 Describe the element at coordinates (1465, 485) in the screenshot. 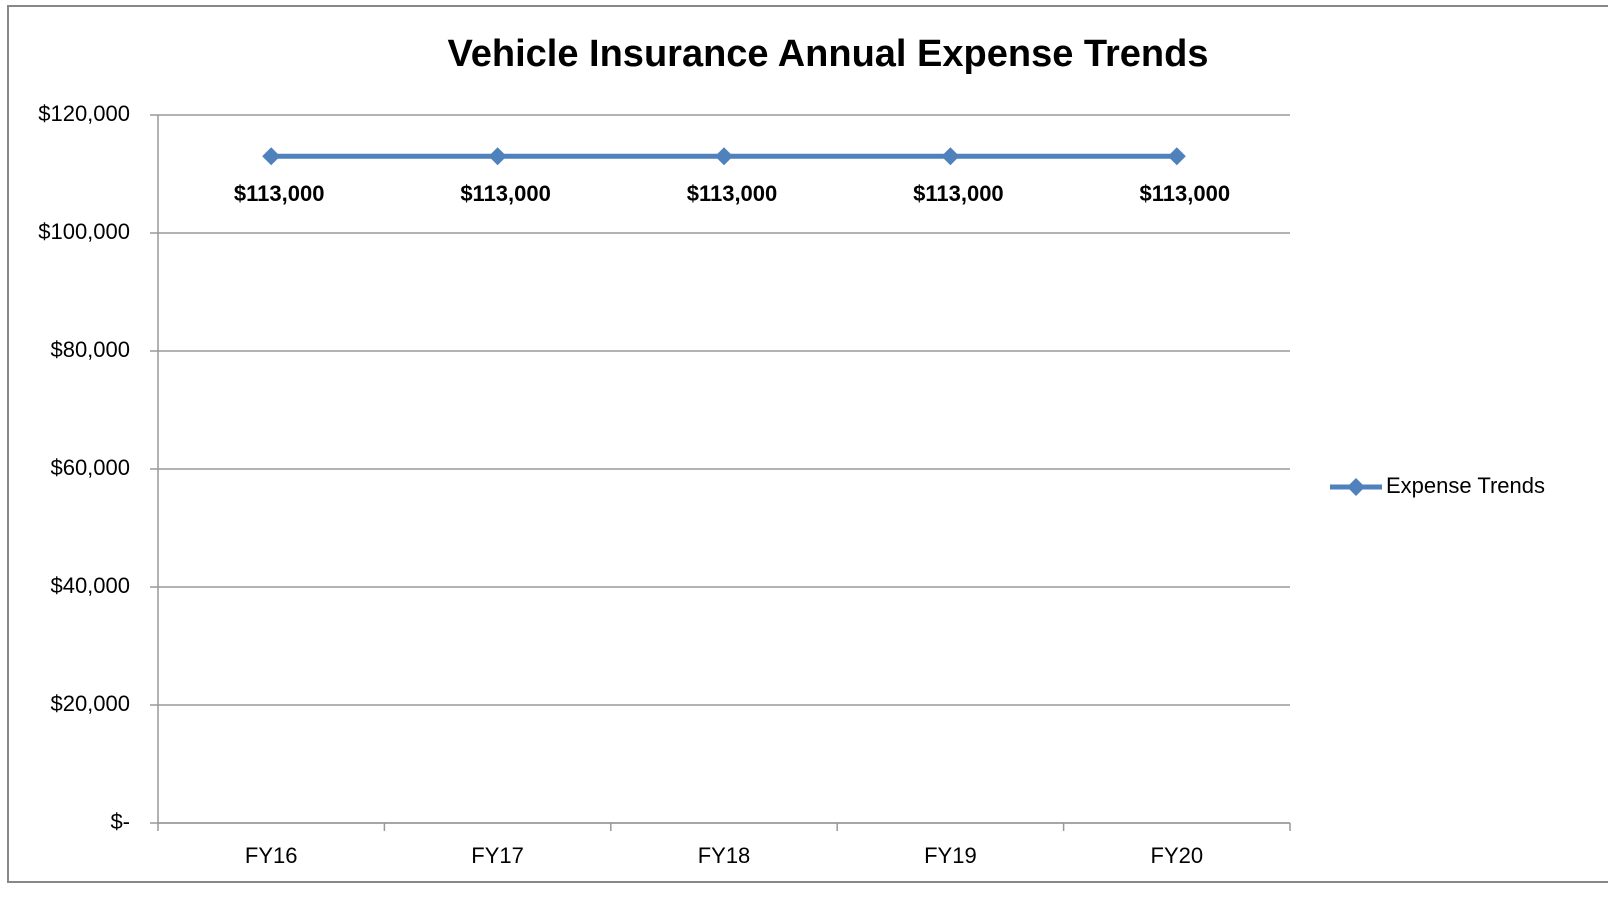

I see `legend-label: Expense Trends` at that location.